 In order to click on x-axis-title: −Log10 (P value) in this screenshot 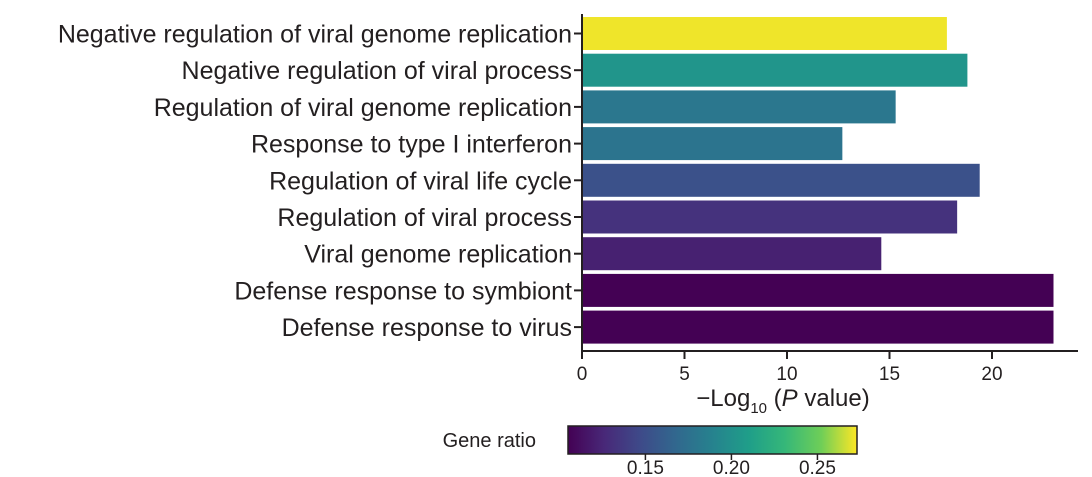, I will do `click(782, 401)`.